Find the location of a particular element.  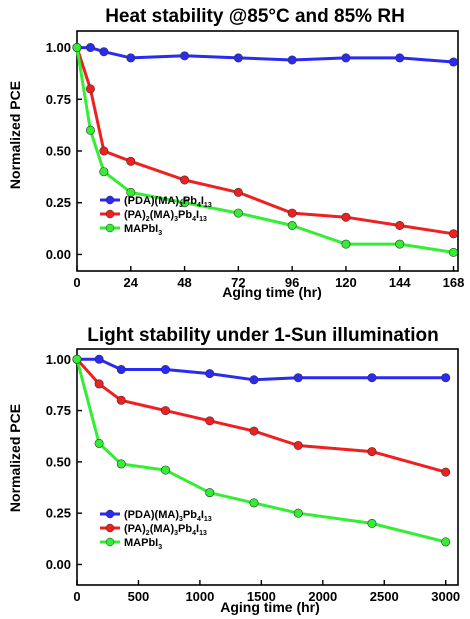

y-tick-label: 0.50 is located at coordinates (58, 151).